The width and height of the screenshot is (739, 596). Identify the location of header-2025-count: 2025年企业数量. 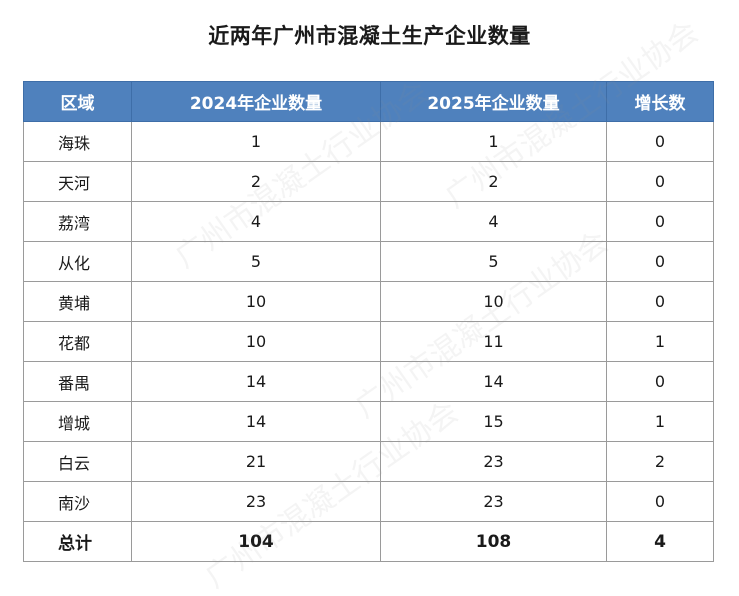
(493, 101).